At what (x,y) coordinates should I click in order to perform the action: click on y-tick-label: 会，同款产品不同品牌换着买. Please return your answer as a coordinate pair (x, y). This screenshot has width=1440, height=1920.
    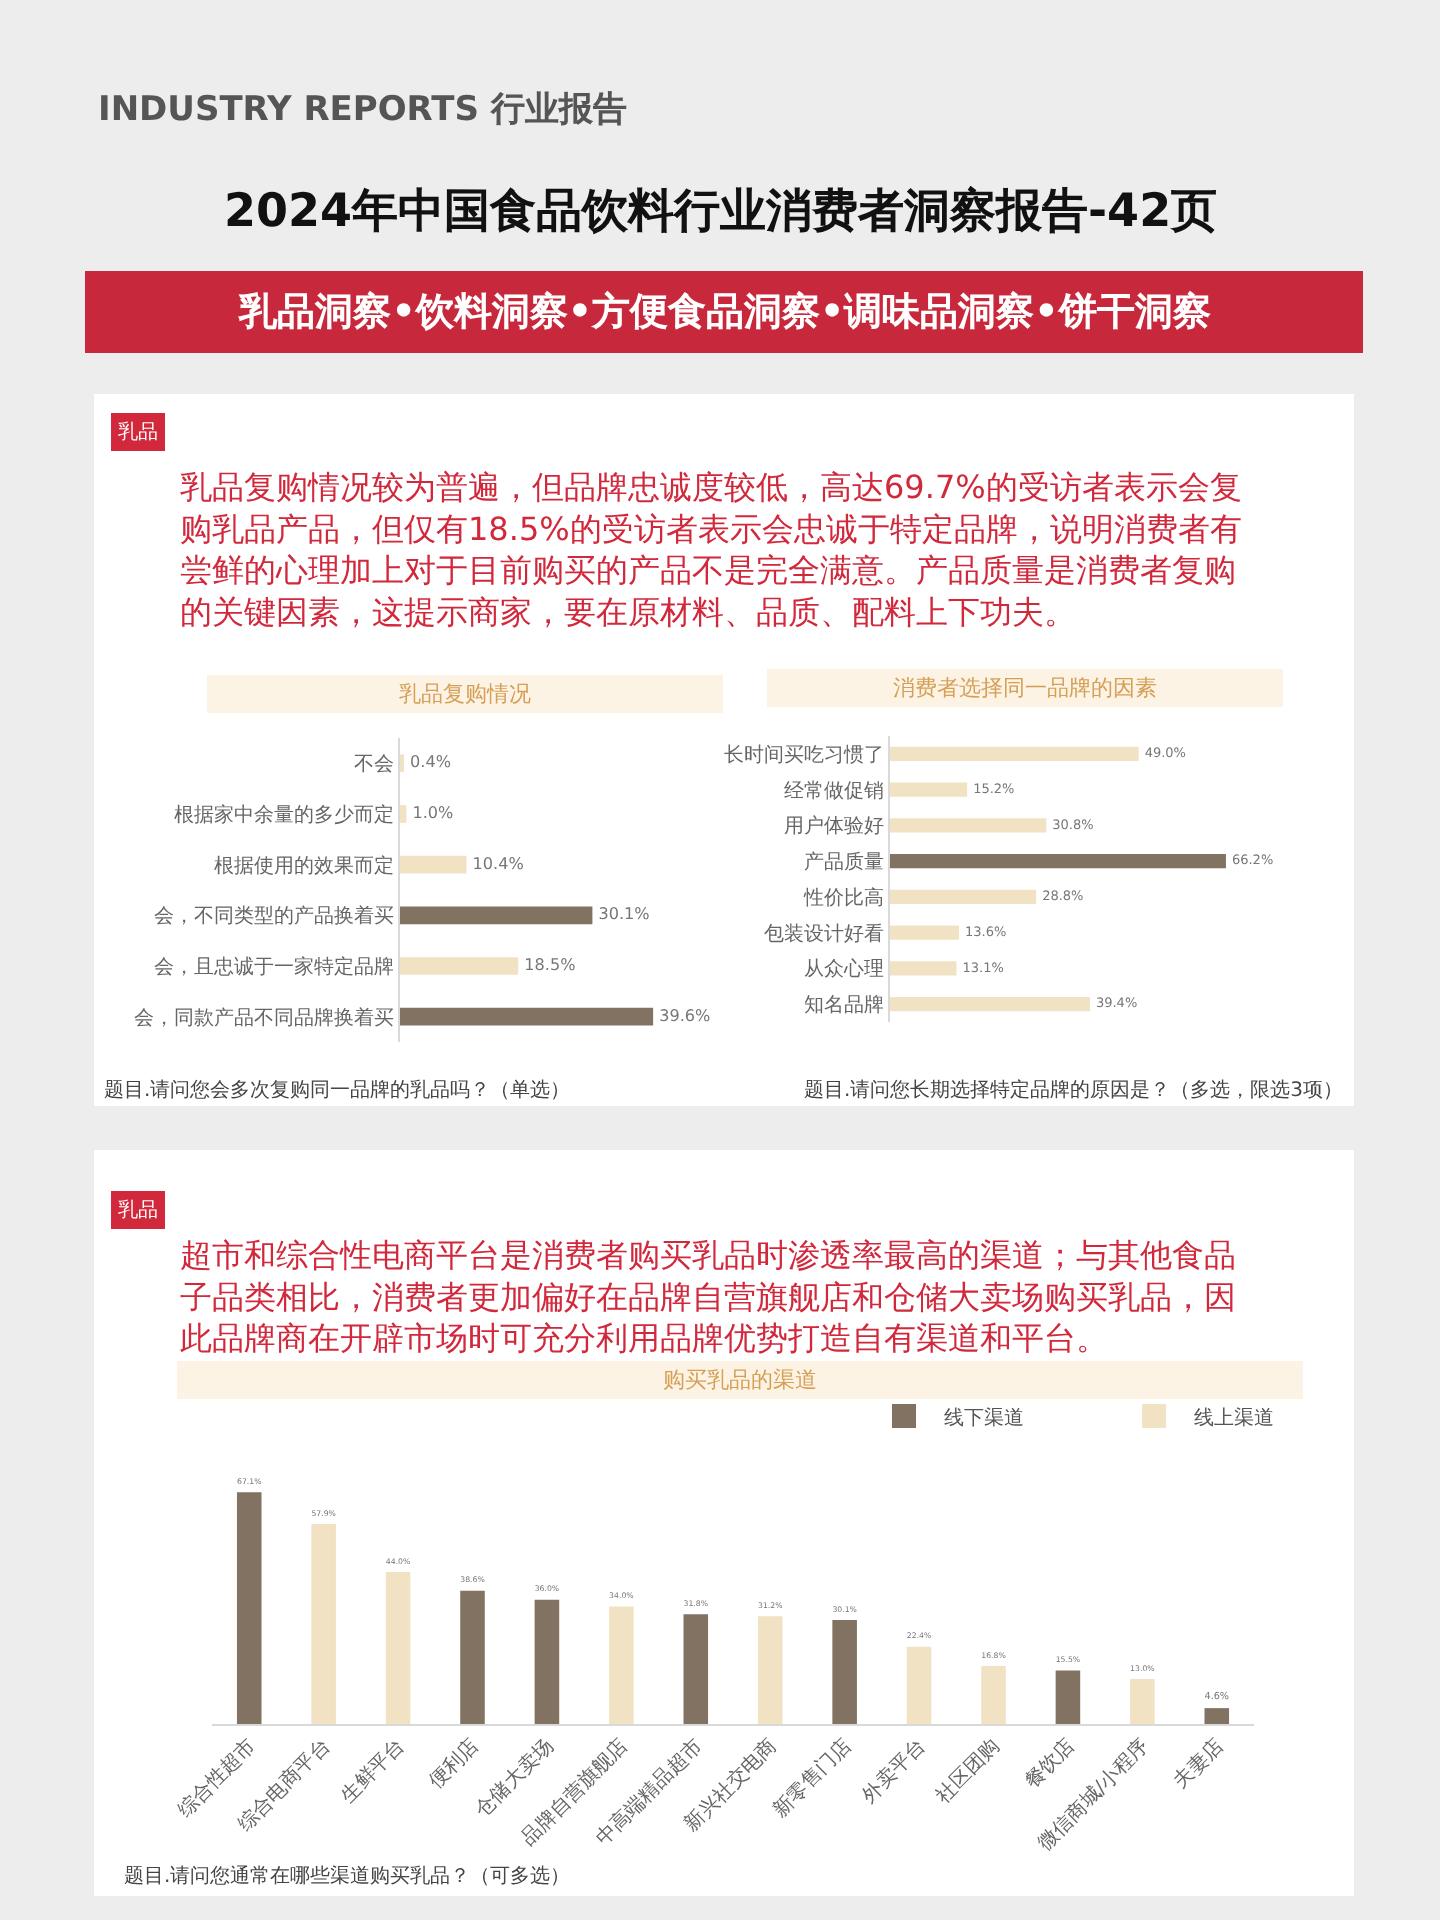
    Looking at the image, I should click on (264, 1017).